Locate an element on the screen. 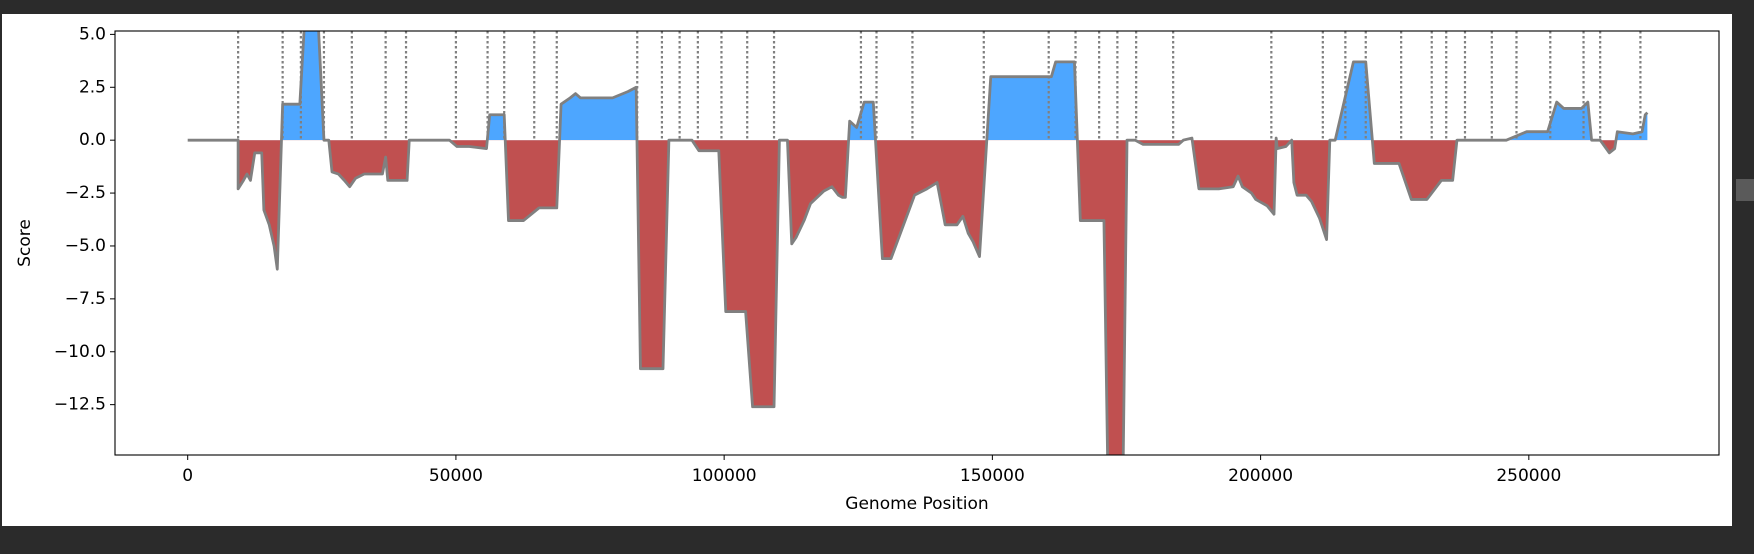 The image size is (1754, 554). y-tick-label: 2.5 is located at coordinates (92, 87).